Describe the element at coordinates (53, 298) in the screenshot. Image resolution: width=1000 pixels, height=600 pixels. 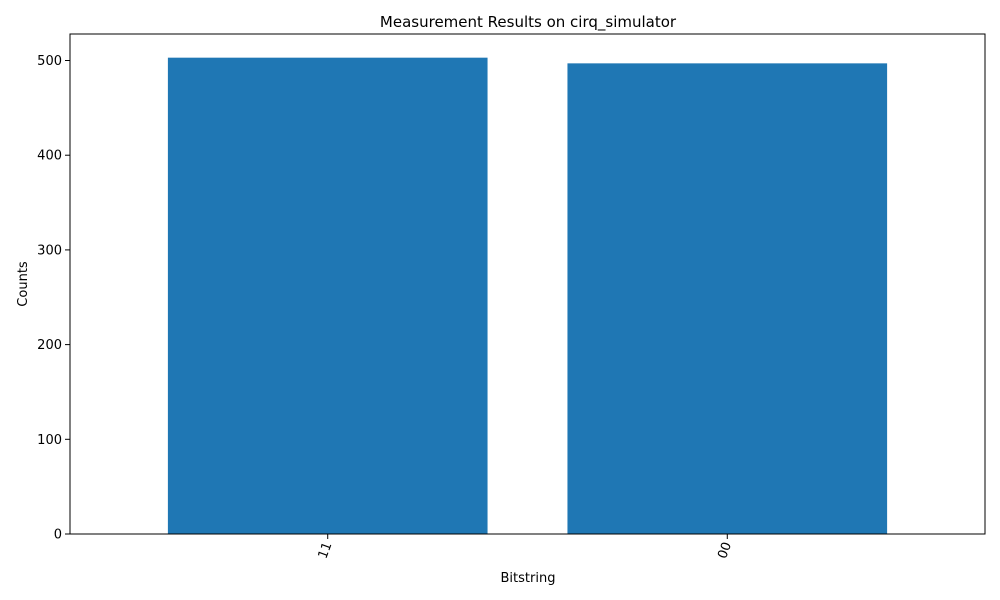
I see `y-axis-ticks: 0 100 200 300 400 500` at that location.